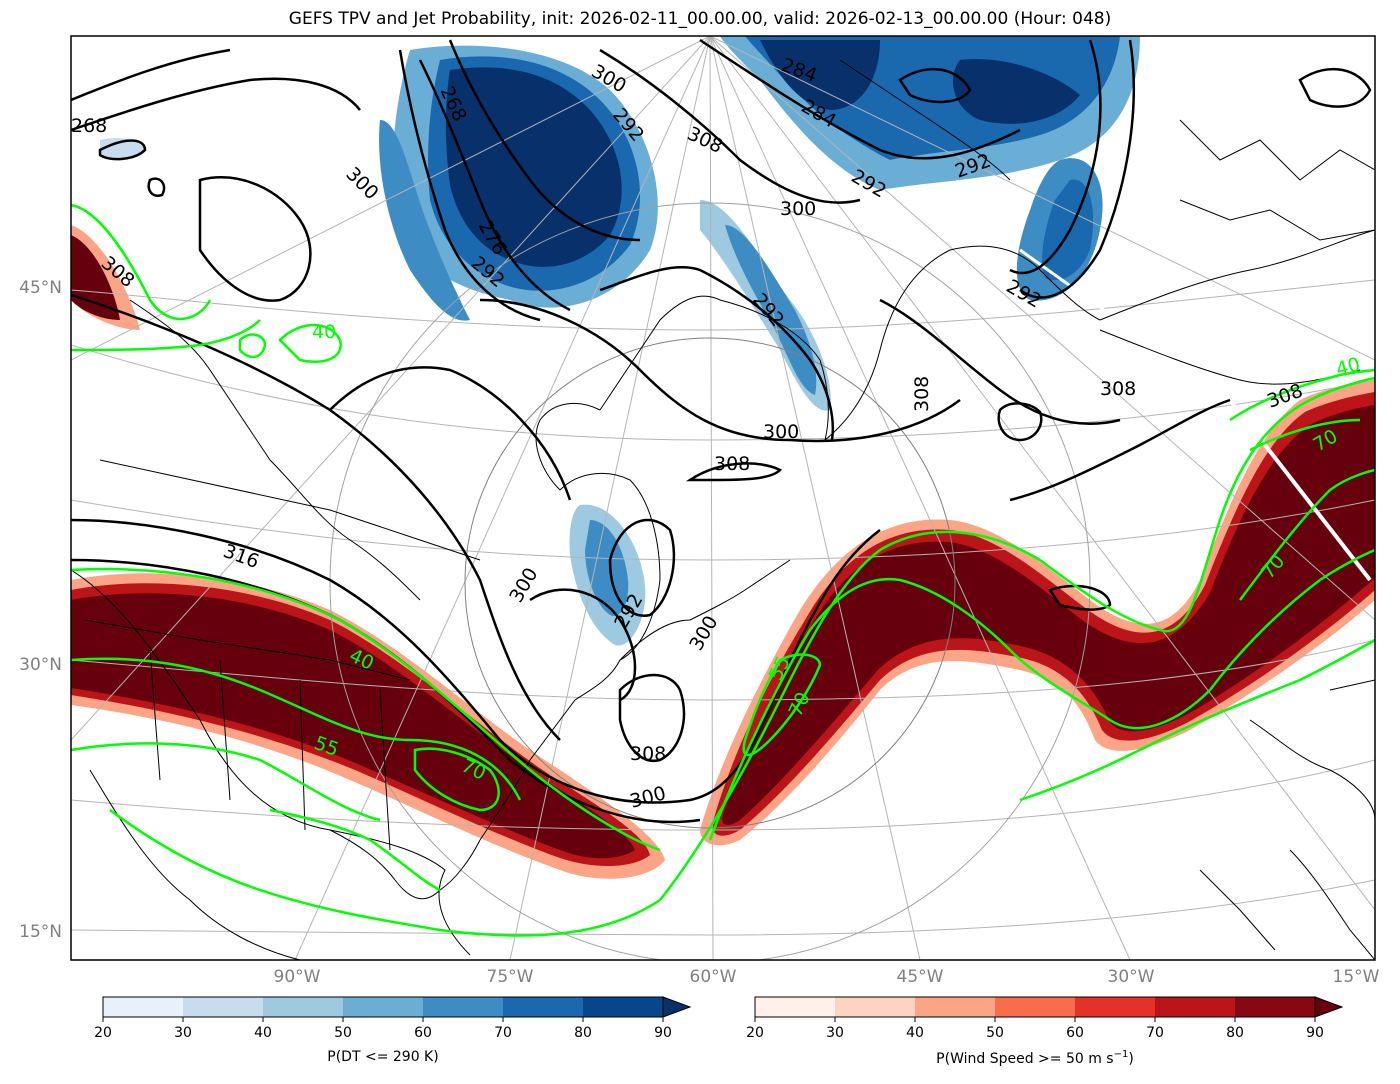 The width and height of the screenshot is (1400, 1084). Describe the element at coordinates (1131, 977) in the screenshot. I see `lon-label-30w: 30°W` at that location.